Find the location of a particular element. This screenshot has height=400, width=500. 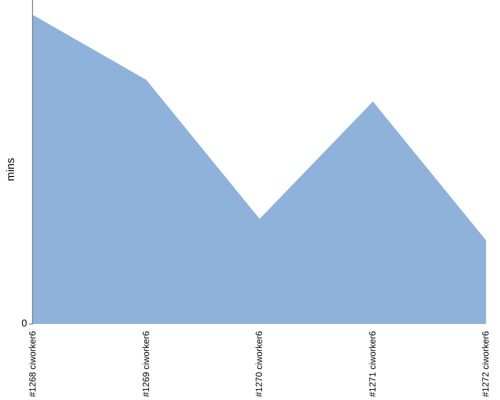

y-axis-title: mins is located at coordinates (11, 169).